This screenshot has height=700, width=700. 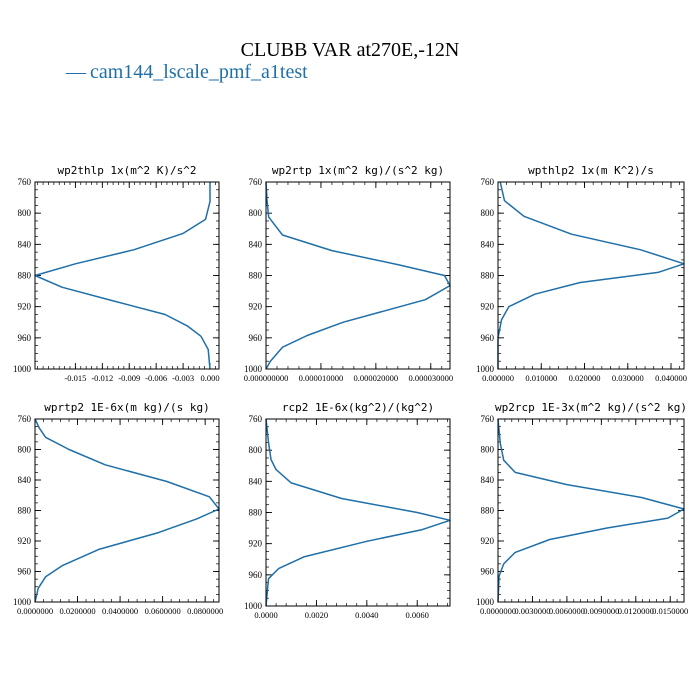 I want to click on panel-title: wprtp2 1E-6x(m kg)/(s kg), so click(x=127, y=407).